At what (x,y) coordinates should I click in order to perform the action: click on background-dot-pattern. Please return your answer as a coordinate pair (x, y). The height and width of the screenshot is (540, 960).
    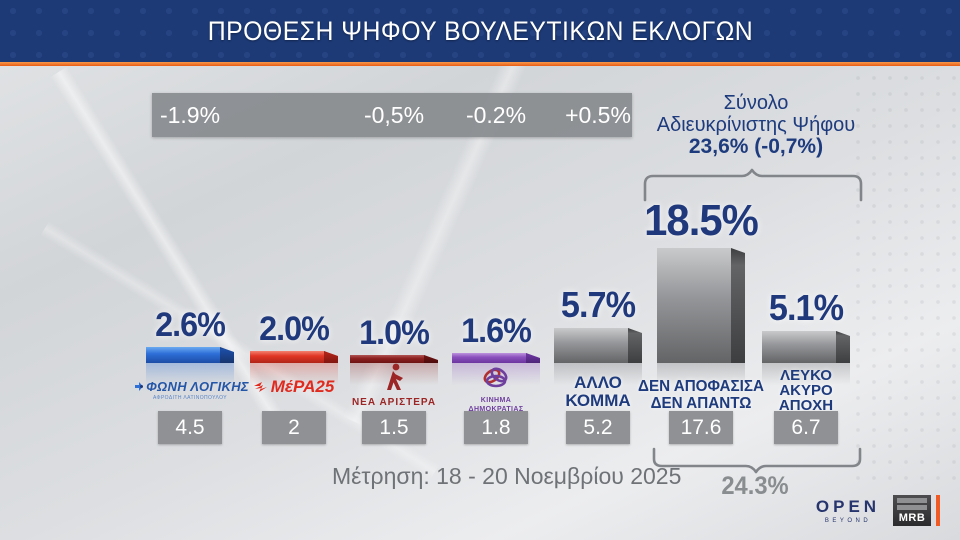
    Looking at the image, I should click on (905, 280).